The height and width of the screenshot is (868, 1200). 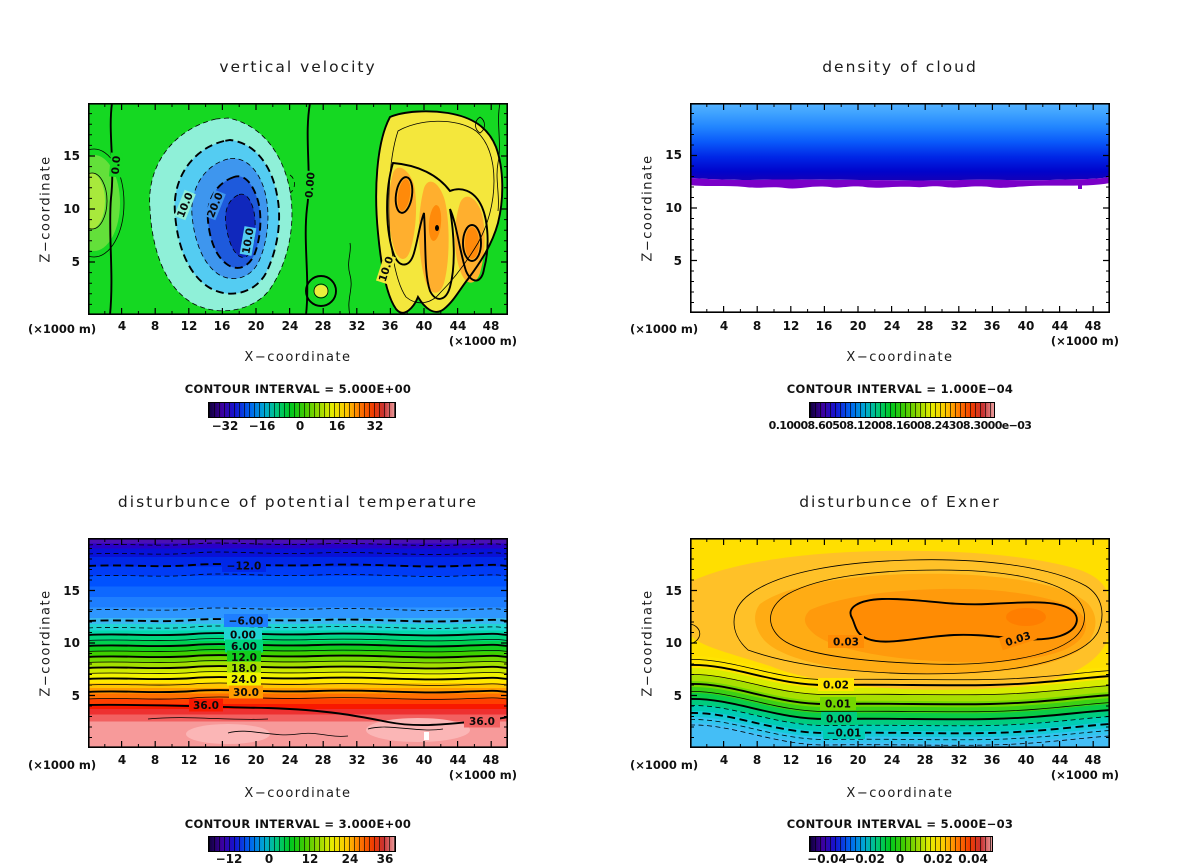 What do you see at coordinates (225, 426) in the screenshot?
I see `colorbar-tick-label: −32` at bounding box center [225, 426].